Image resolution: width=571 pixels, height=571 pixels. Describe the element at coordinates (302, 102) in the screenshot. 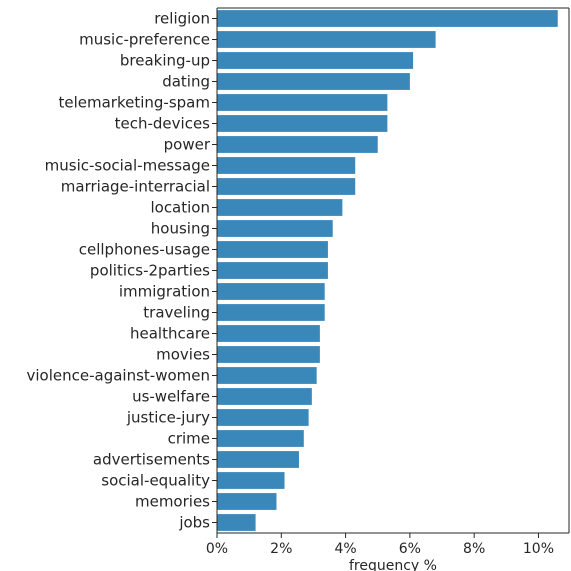

I see `bar-telemarketing-spam` at that location.